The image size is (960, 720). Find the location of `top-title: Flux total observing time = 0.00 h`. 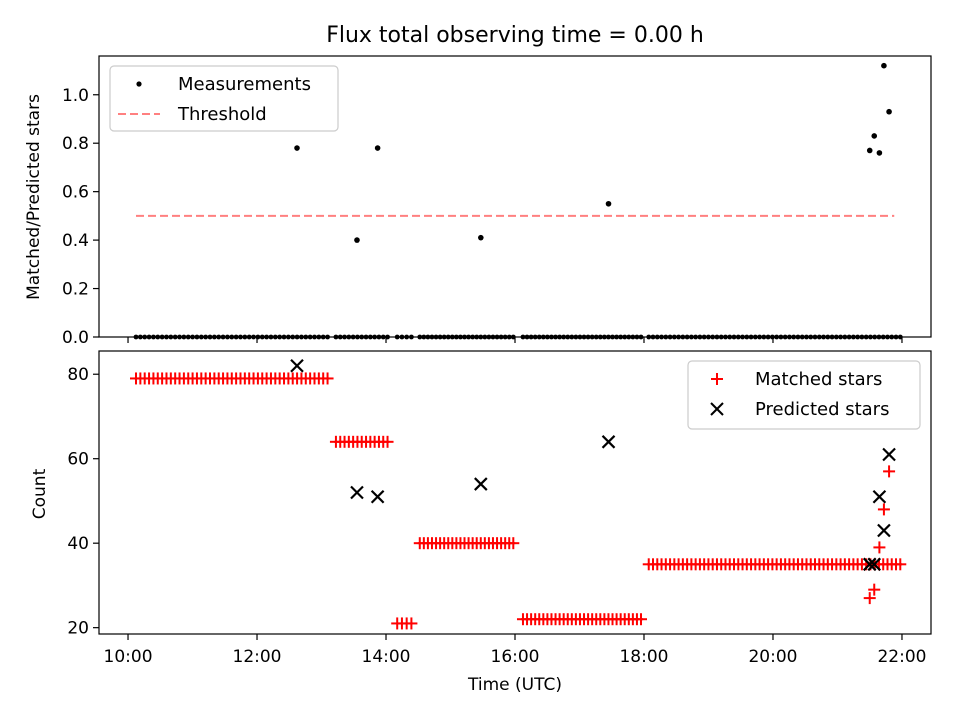

top-title: Flux total observing time = 0.00 h is located at coordinates (515, 35).